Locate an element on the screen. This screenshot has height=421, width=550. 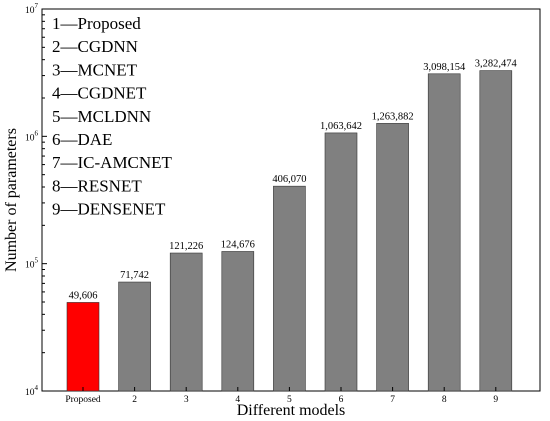
bar-value-label-8: 3,098,154 is located at coordinates (444, 67).